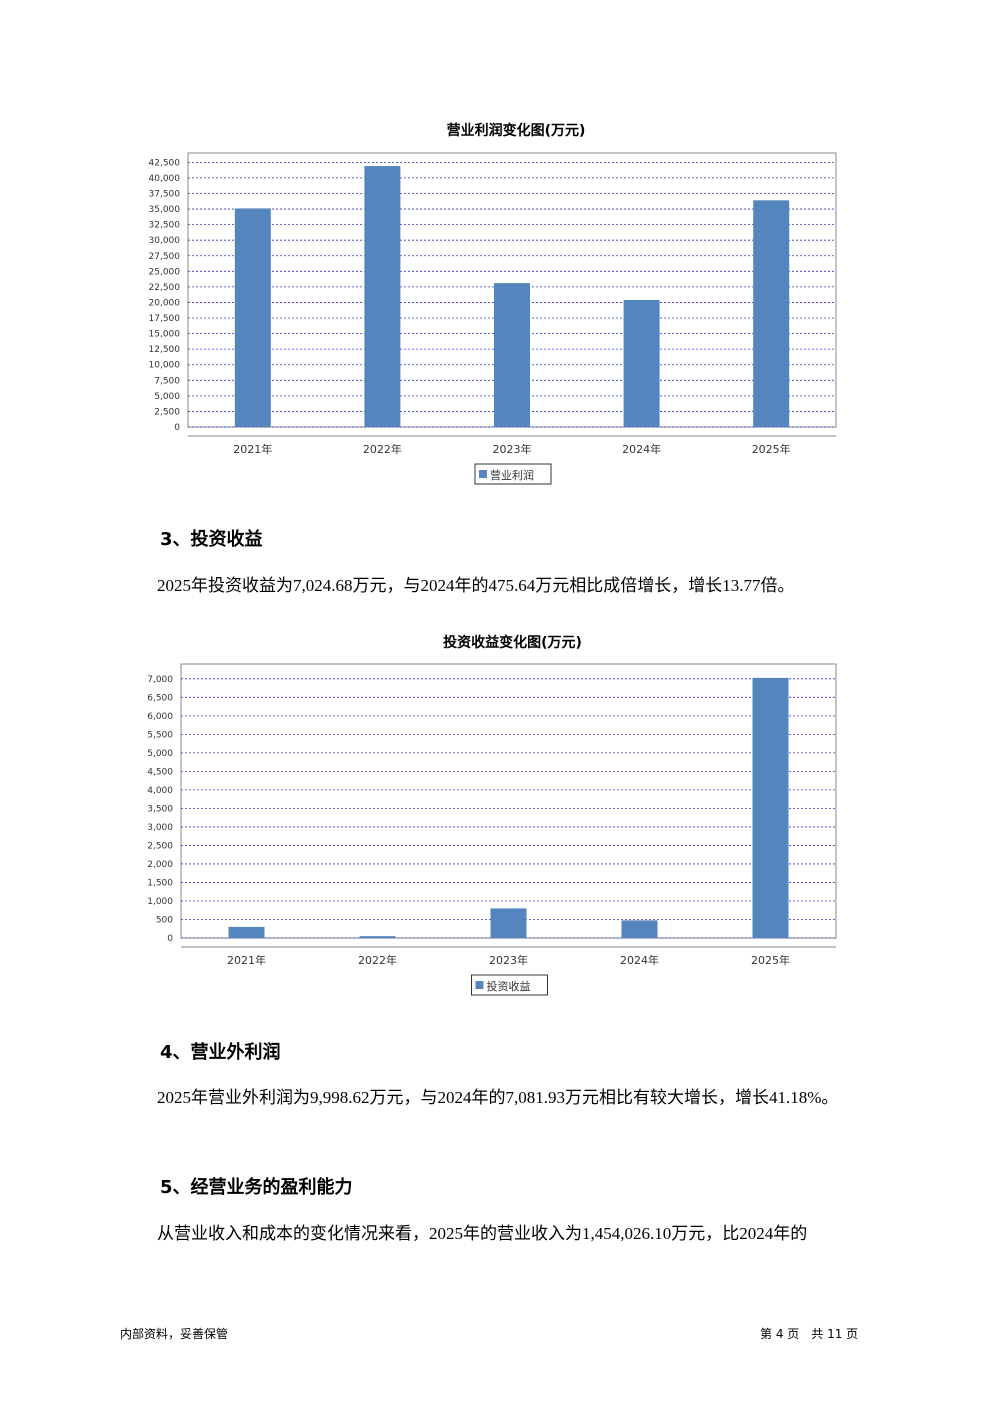  What do you see at coordinates (164, 920) in the screenshot?
I see `y-tick-label: 500` at bounding box center [164, 920].